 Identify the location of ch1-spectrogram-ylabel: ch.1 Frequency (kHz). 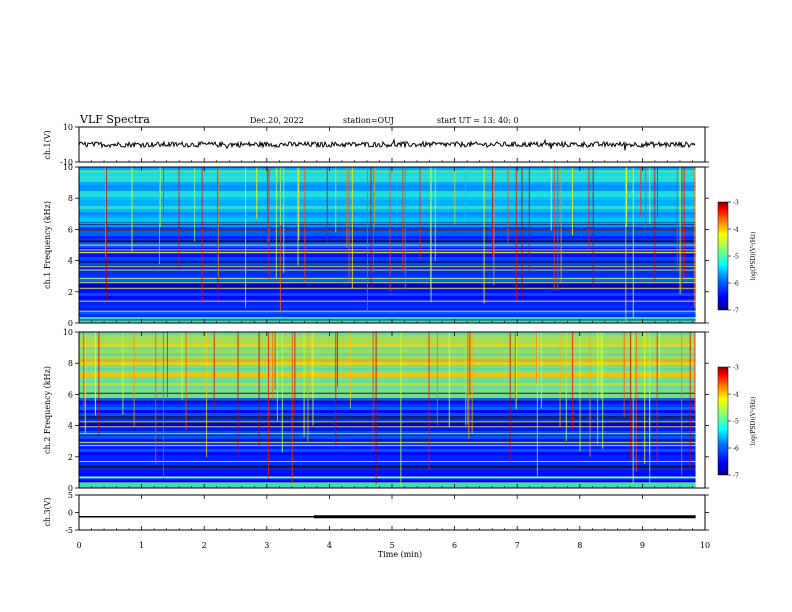
(47, 245).